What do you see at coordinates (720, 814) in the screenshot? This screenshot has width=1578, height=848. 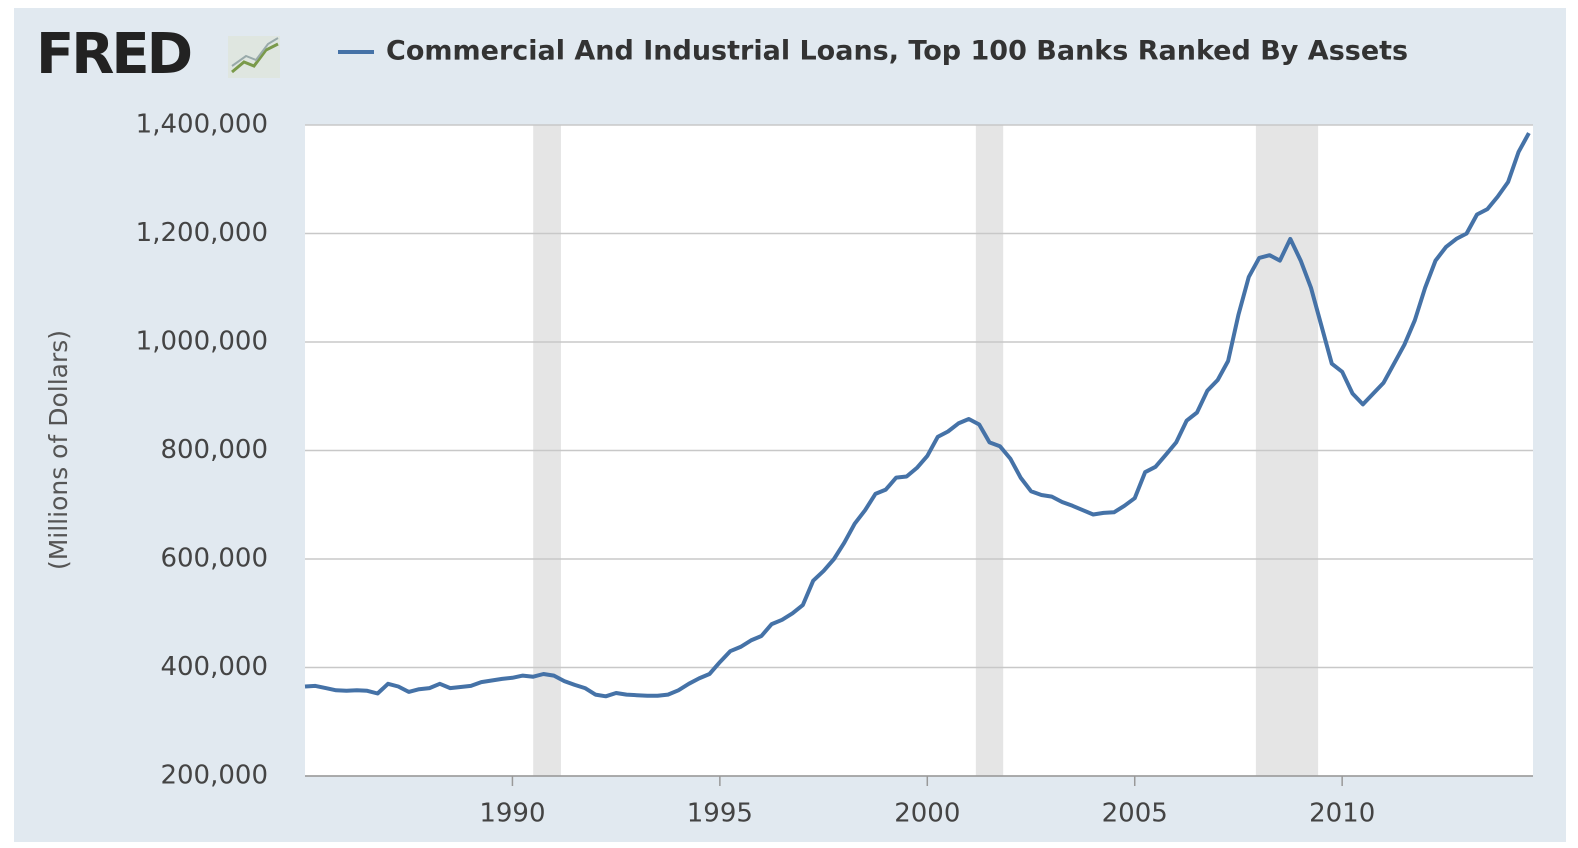 I see `x-tick-label: 1995` at bounding box center [720, 814].